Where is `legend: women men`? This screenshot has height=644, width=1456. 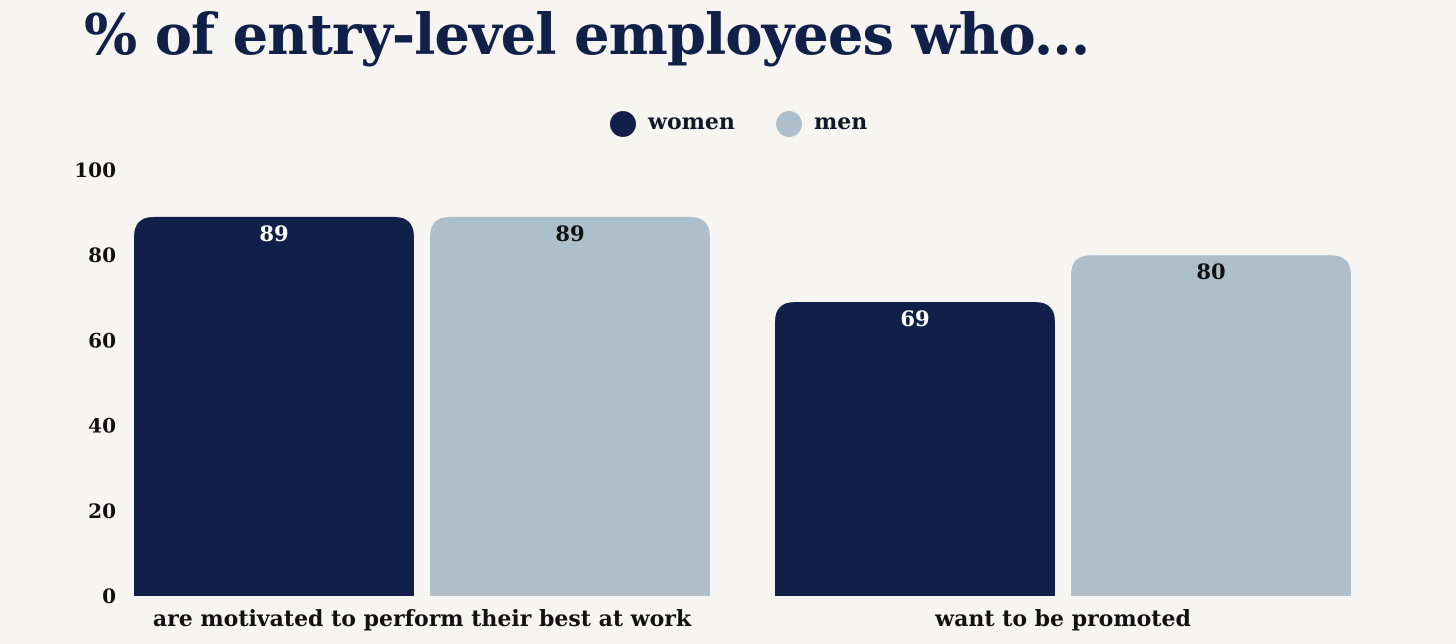
legend: women men is located at coordinates (728, 124).